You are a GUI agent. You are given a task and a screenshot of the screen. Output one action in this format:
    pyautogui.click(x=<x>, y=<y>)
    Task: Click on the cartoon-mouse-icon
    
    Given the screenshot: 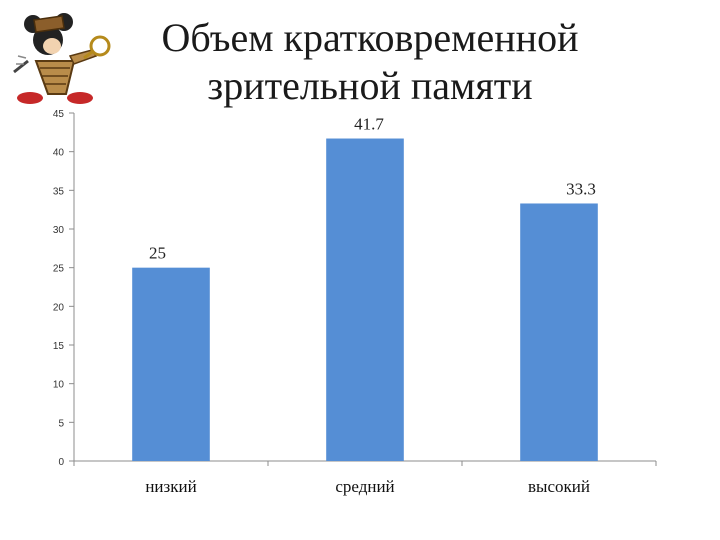 What is the action you would take?
    pyautogui.click(x=62, y=58)
    